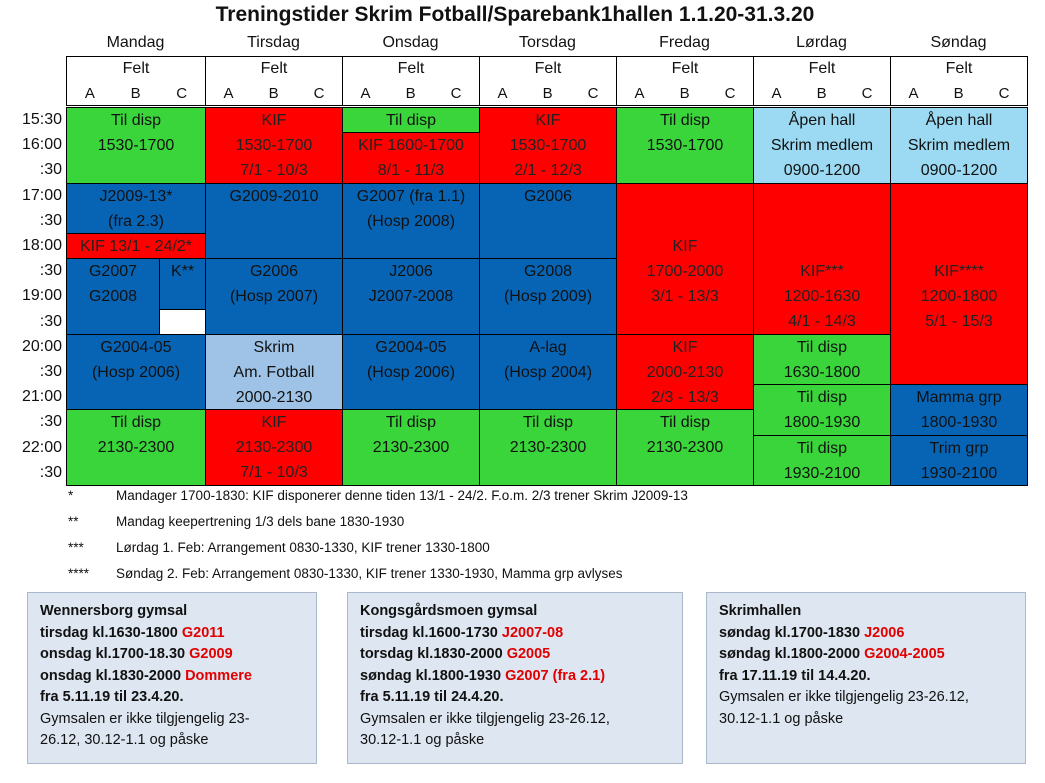 This screenshot has width=1045, height=783. What do you see at coordinates (884, 632) in the screenshot?
I see `box-line-team: J2006` at bounding box center [884, 632].